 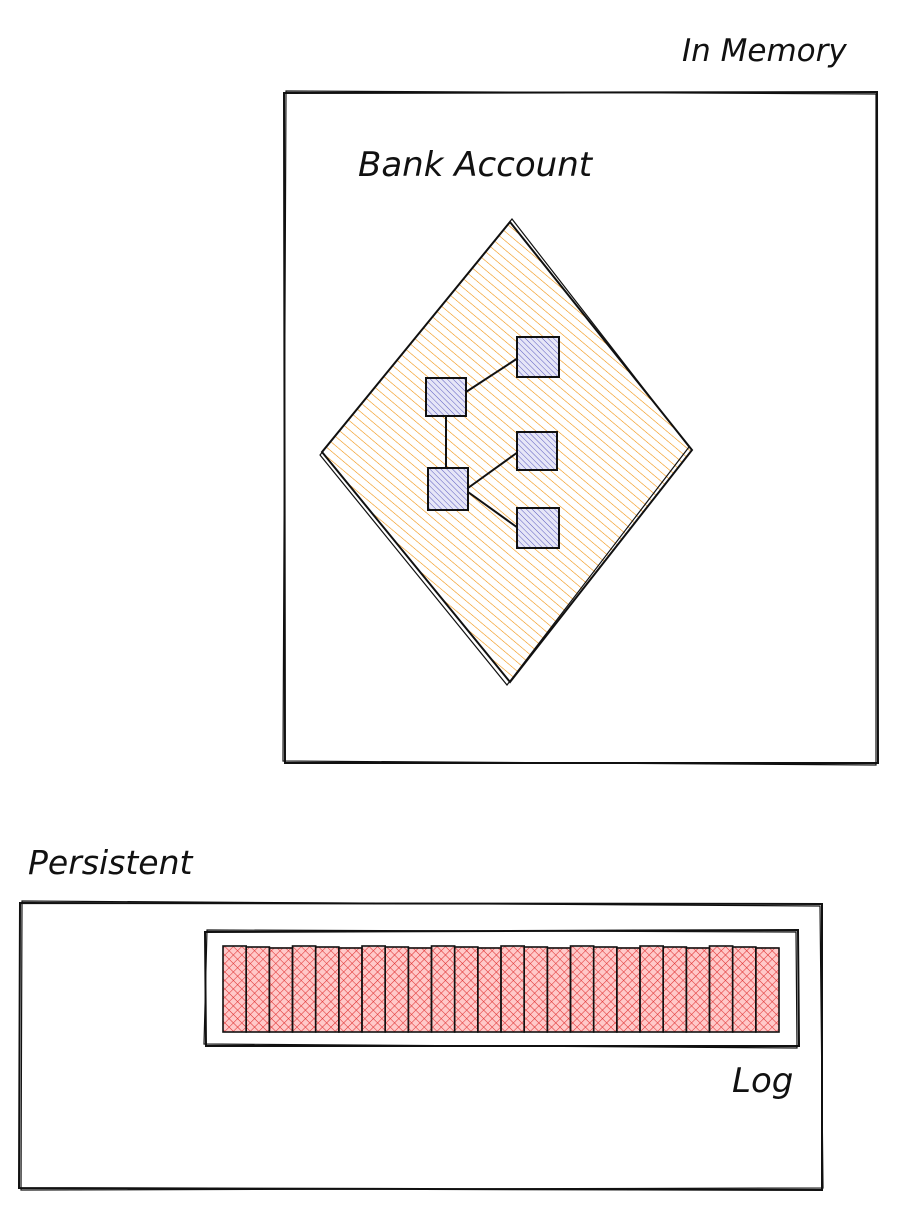 I want to click on persistent-label: Persistent, so click(x=110, y=862).